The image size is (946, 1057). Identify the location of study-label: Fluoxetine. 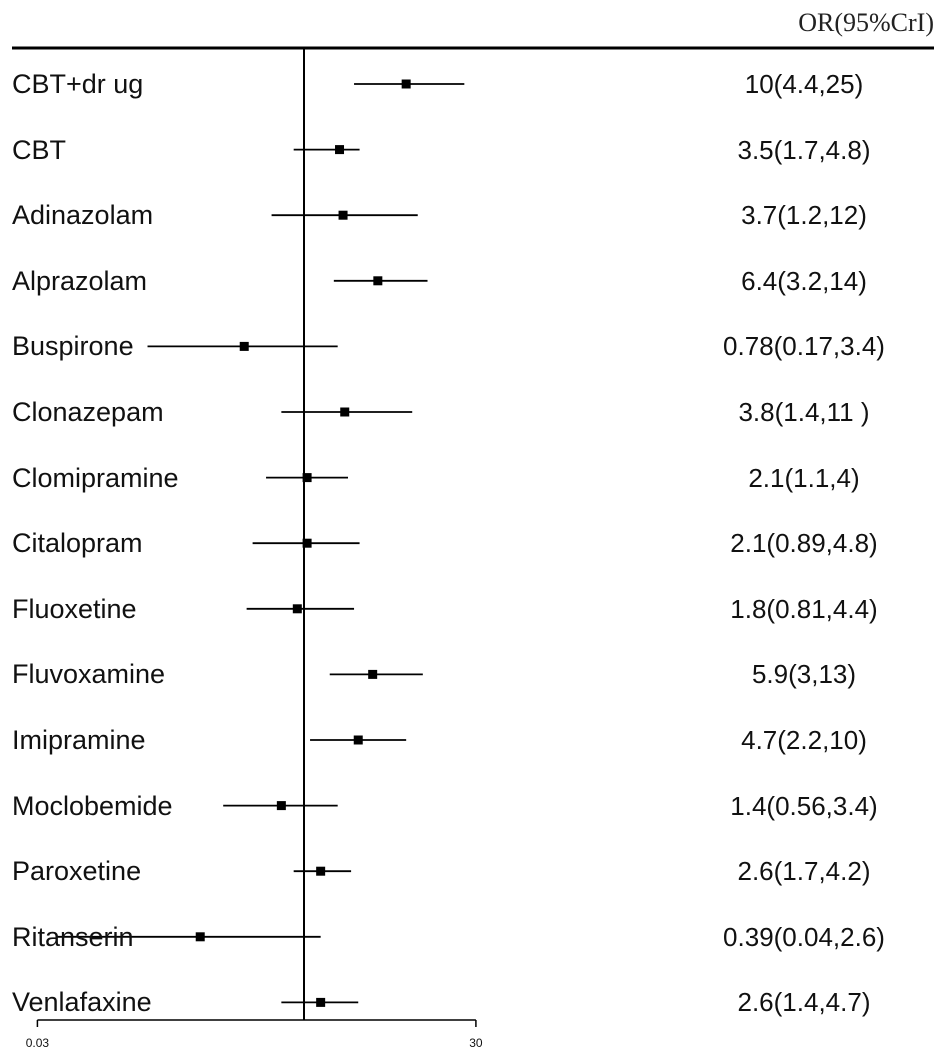
(74, 608).